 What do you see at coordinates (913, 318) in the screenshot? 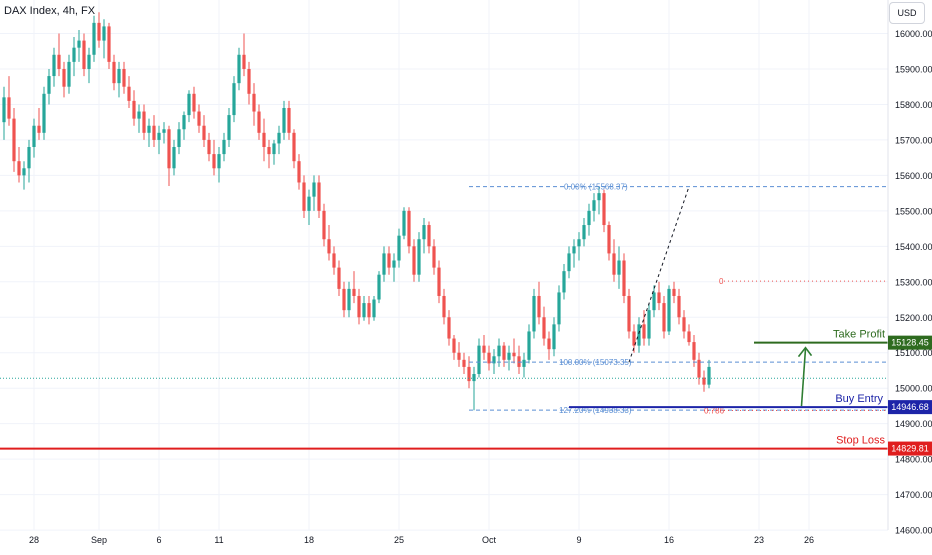
I see `price-tick-label: 15200.00` at bounding box center [913, 318].